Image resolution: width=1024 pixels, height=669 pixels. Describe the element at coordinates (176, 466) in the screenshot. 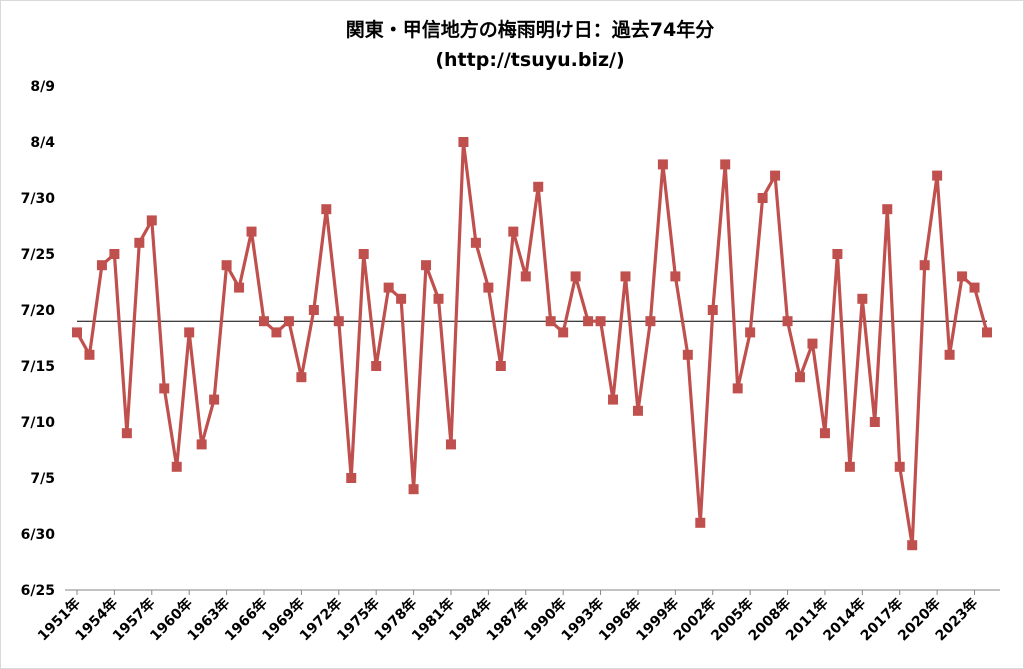

I see `data-point: 1959: 7/6` at that location.